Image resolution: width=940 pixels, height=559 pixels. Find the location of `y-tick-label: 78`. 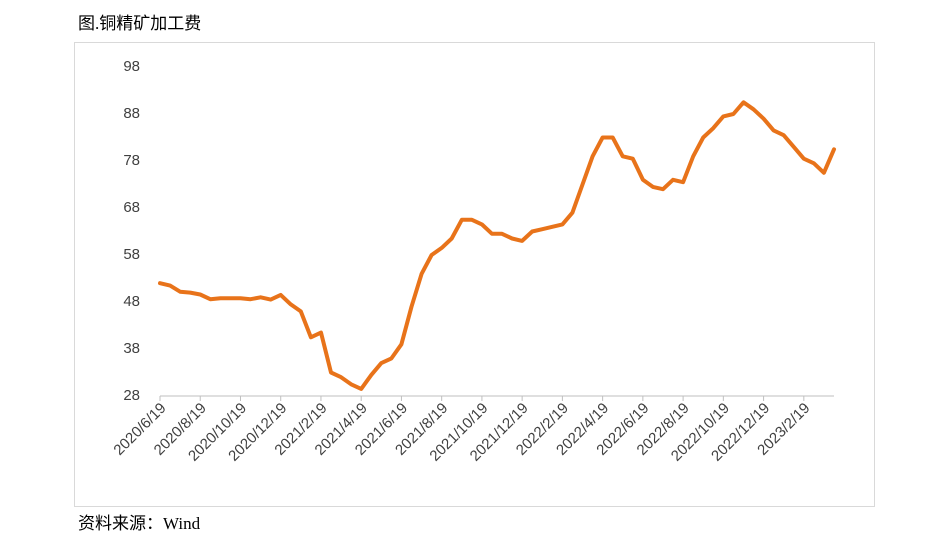

y-tick-label: 78 is located at coordinates (131, 160).